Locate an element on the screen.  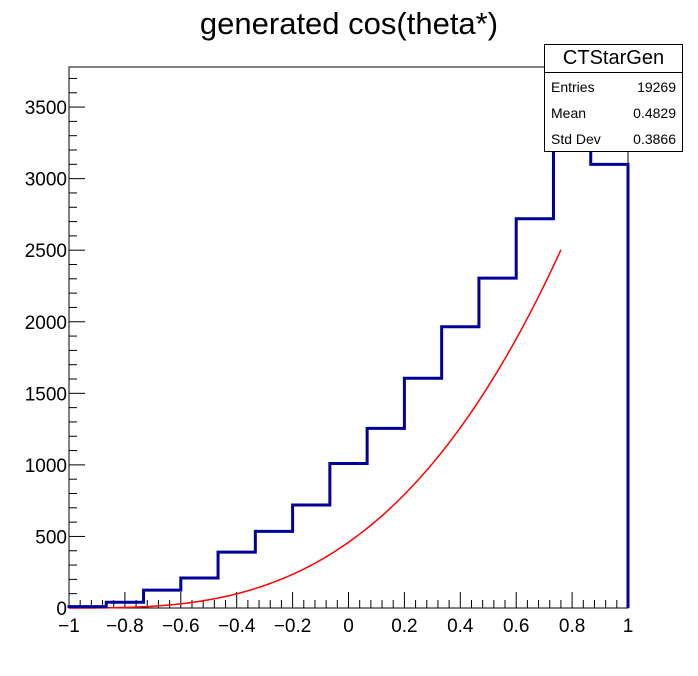
x-tick-label: −0.6 is located at coordinates (181, 626).